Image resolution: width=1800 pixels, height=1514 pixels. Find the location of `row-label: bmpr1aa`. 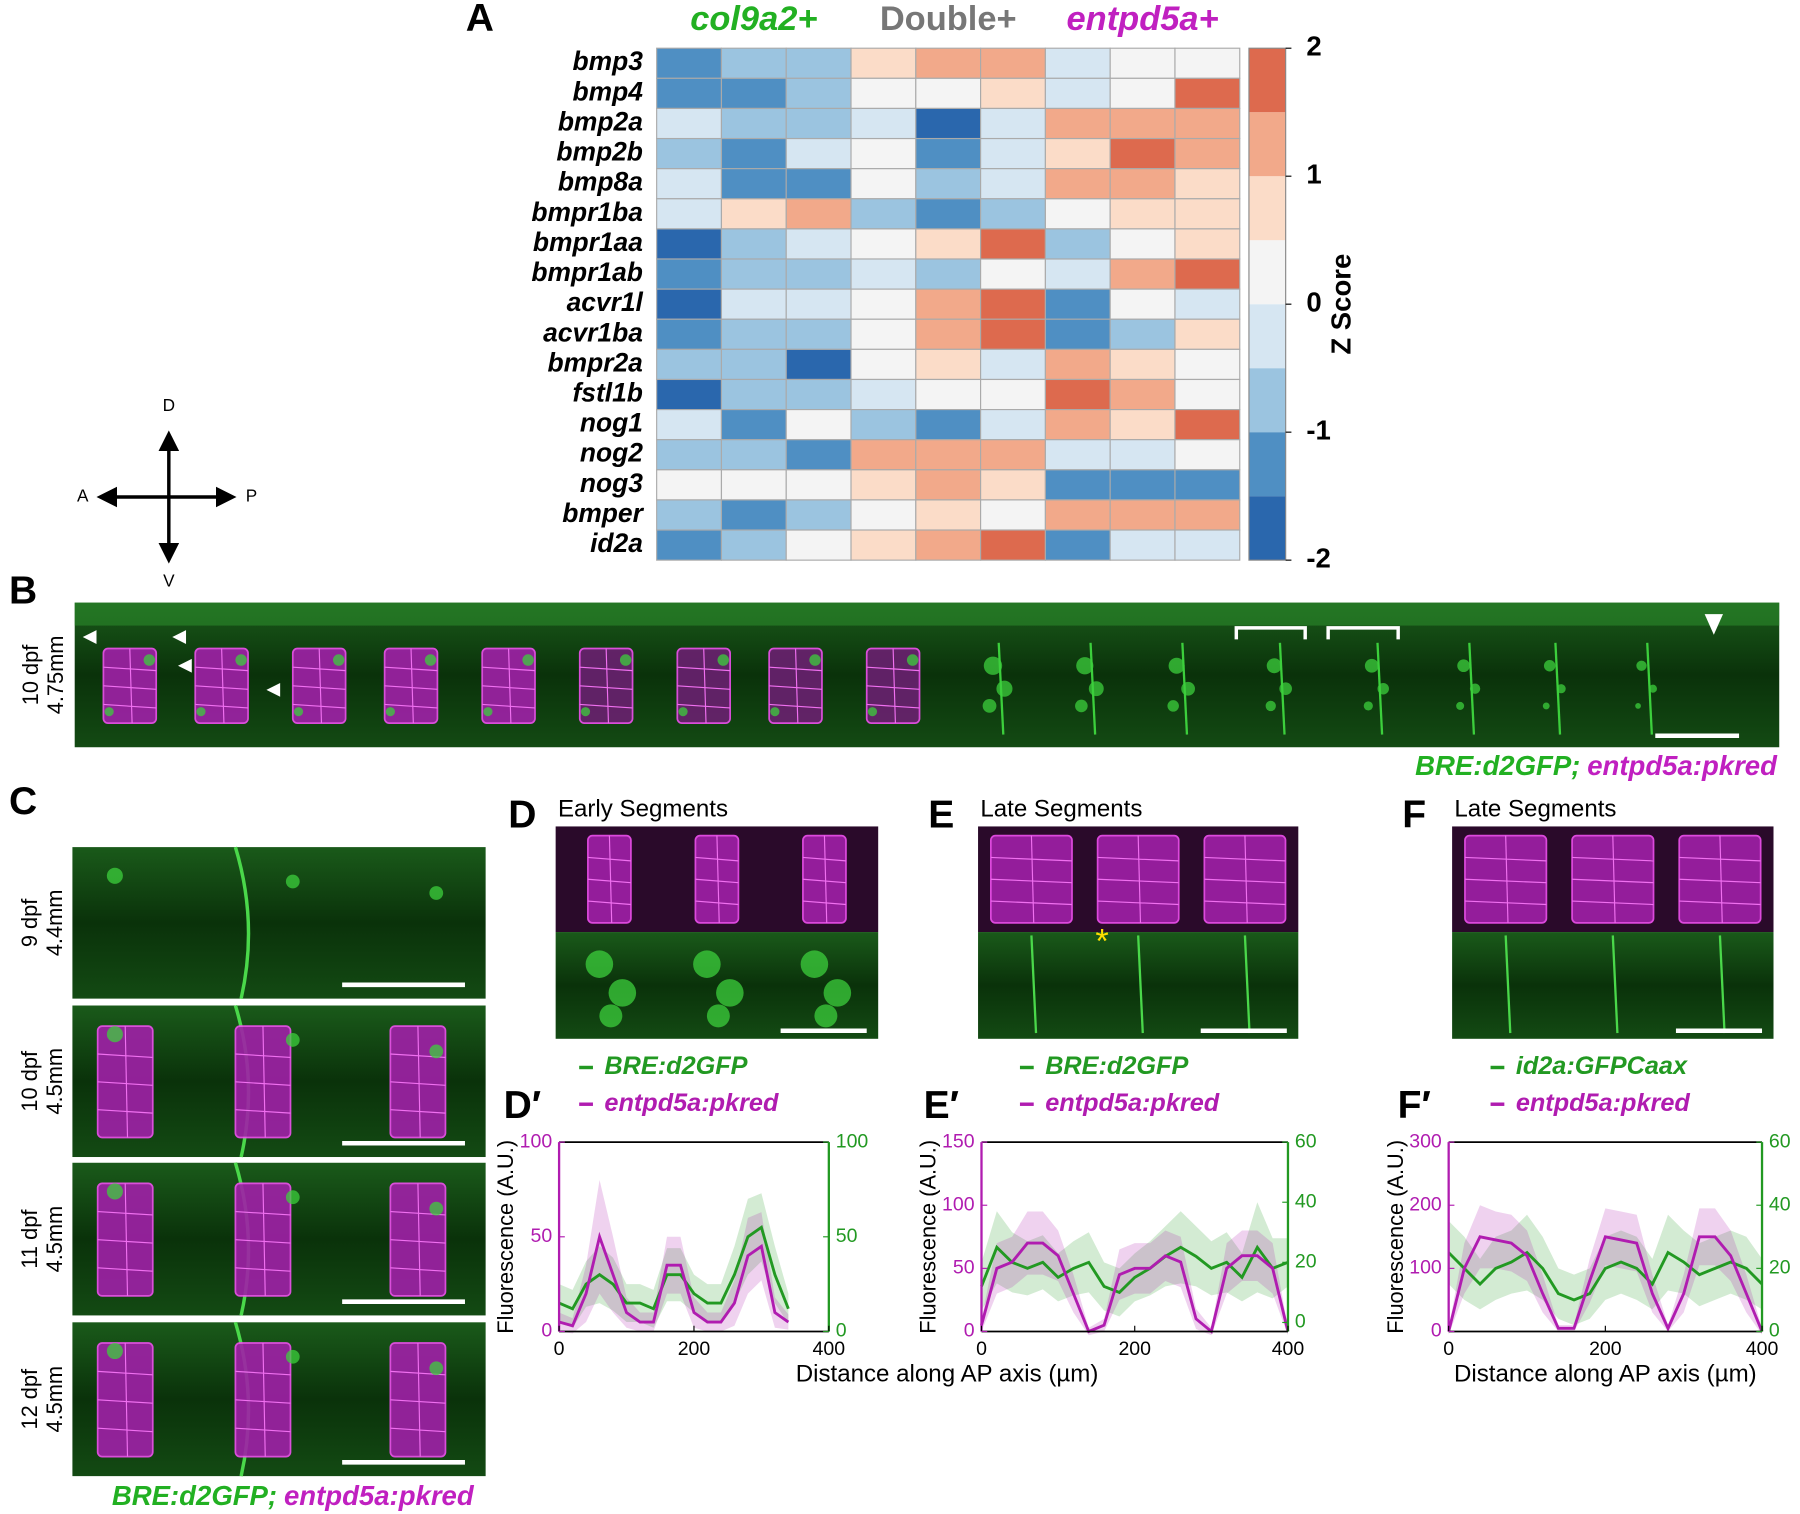

row-label: bmpr1aa is located at coordinates (588, 242).